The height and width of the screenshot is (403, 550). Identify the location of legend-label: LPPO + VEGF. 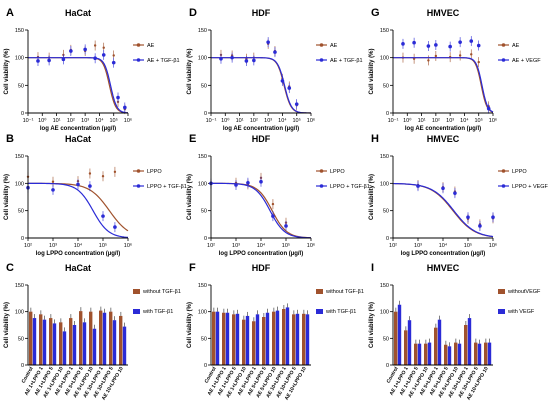
(530, 187).